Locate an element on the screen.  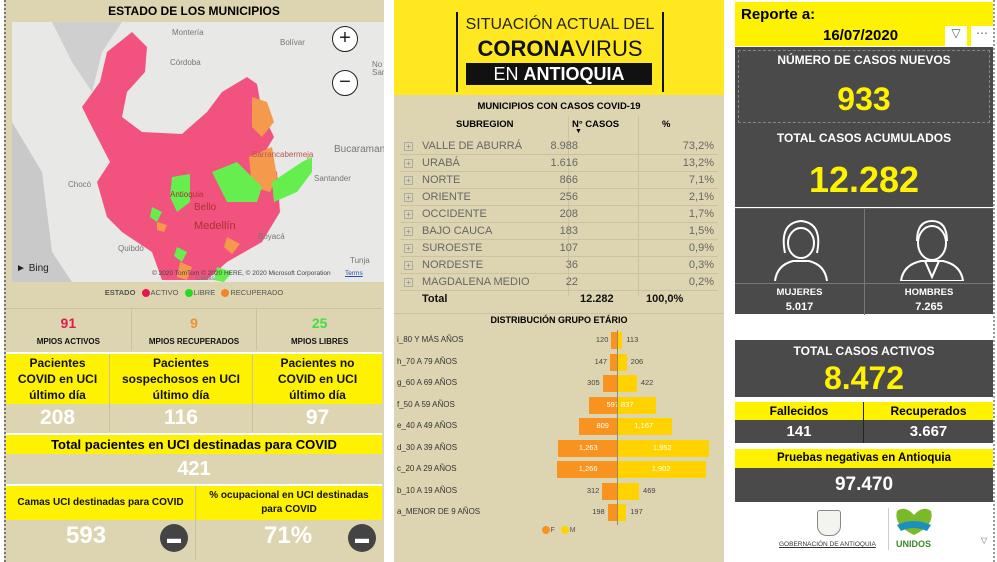
camas-uci: Camas UCI destinadas para COVID 593 ▬ is located at coordinates (101, 523).